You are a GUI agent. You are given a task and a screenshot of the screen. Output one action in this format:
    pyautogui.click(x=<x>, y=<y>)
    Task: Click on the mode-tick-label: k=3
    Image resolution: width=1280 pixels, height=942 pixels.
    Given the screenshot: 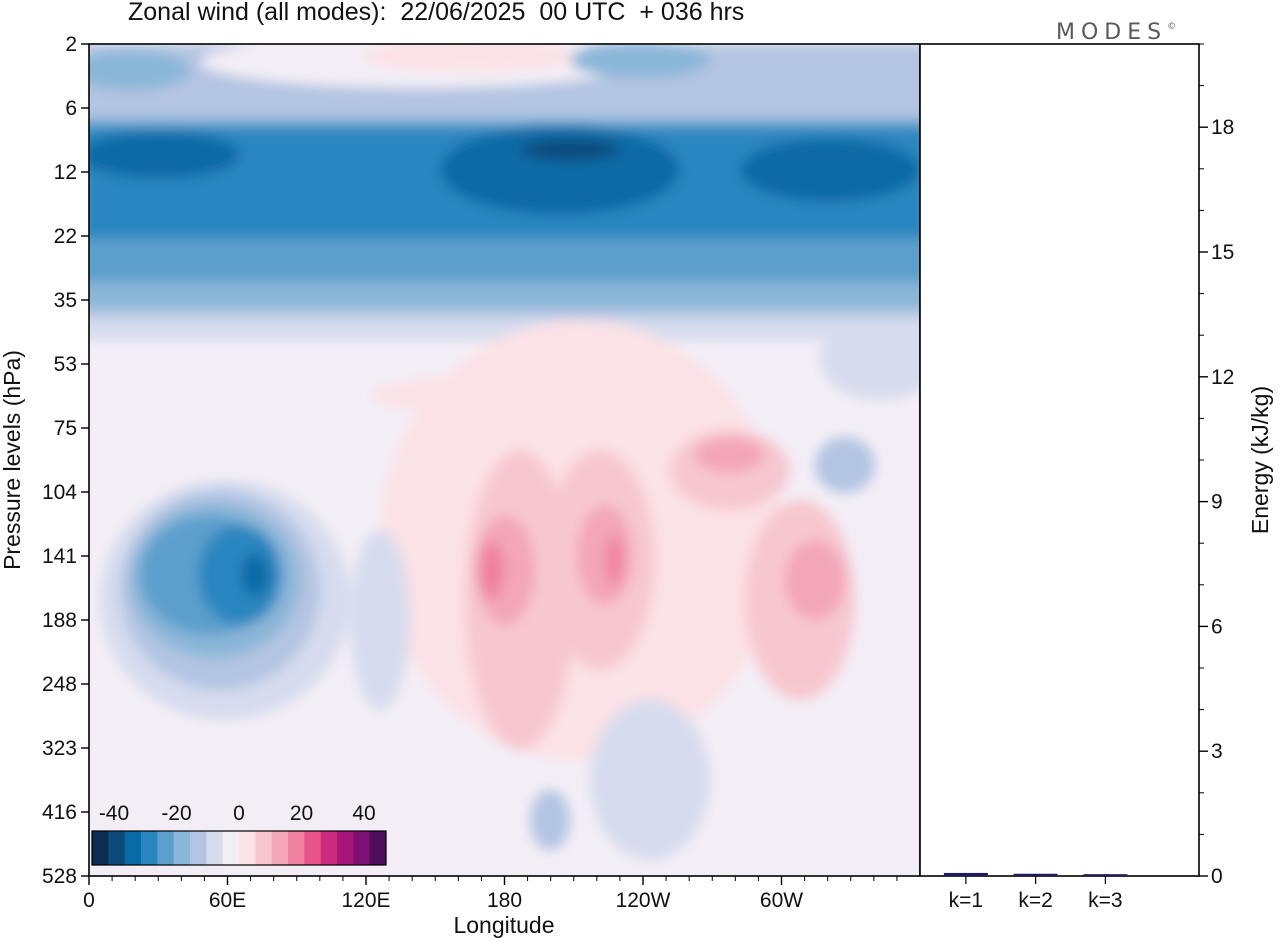 What is the action you would take?
    pyautogui.click(x=1105, y=900)
    